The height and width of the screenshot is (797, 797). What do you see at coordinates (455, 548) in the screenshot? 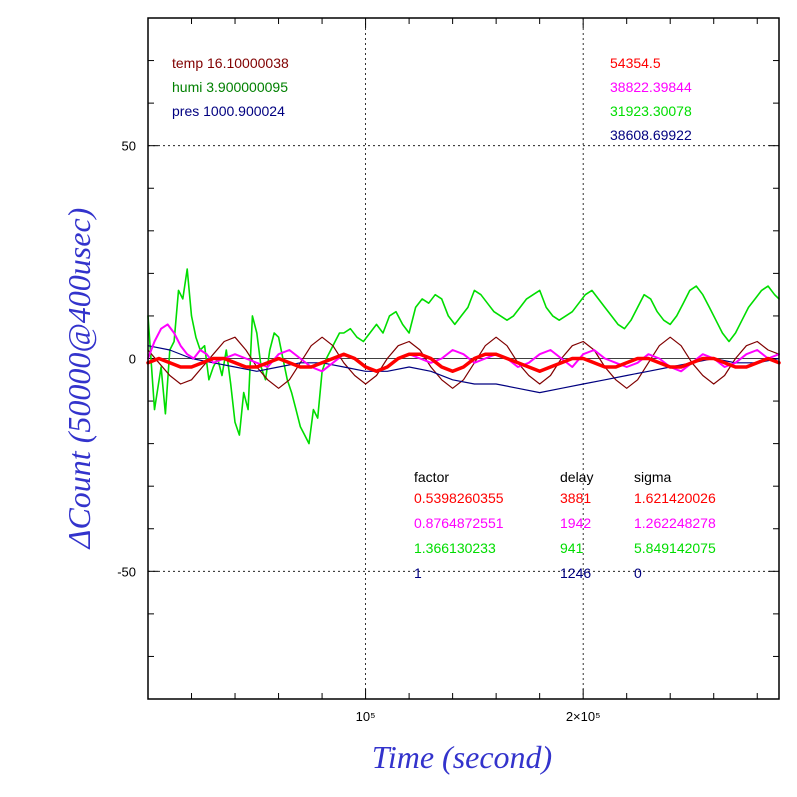
I see `fit-row-green-factor: 1.366130233` at bounding box center [455, 548].